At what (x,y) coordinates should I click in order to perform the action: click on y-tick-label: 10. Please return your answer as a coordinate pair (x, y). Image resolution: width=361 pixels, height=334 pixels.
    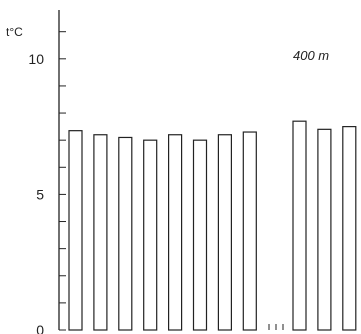
    Looking at the image, I should click on (36, 59).